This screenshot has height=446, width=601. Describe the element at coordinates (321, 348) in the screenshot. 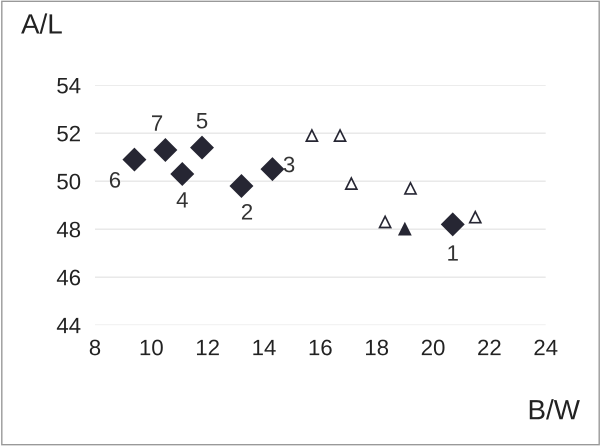

I see `x-tick-label: 16` at that location.